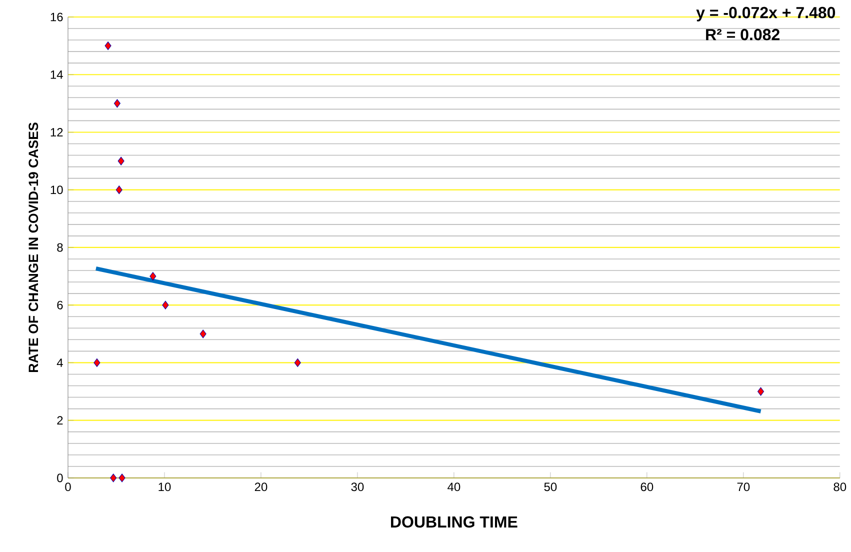 This screenshot has height=552, width=851. Describe the element at coordinates (261, 487) in the screenshot. I see `x-tick-label: 20` at that location.